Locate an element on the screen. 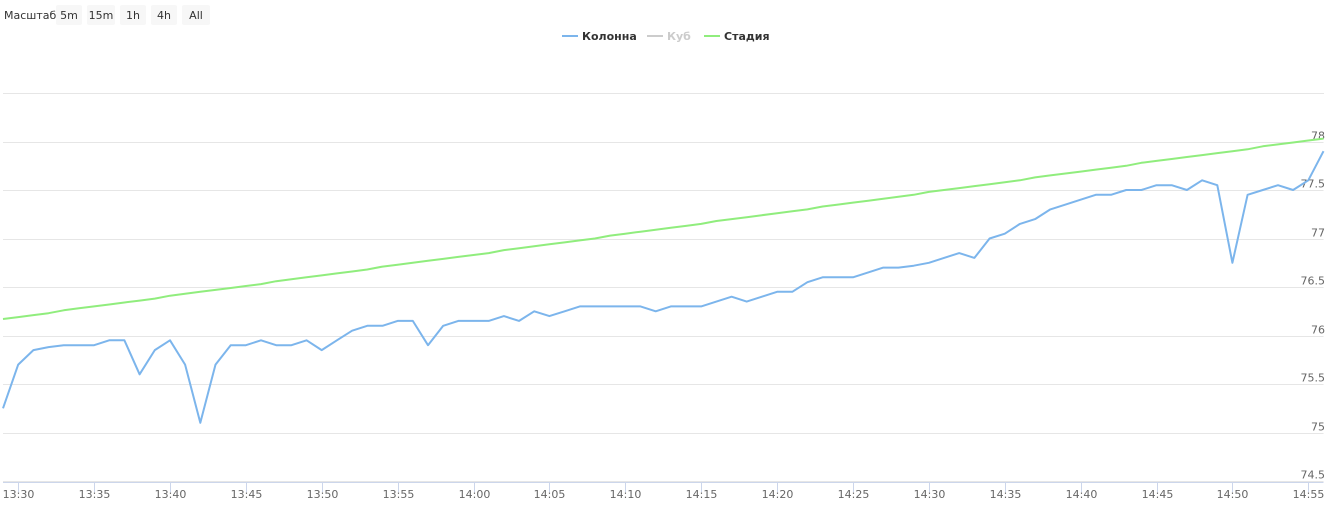  range-button-label: All is located at coordinates (196, 15).